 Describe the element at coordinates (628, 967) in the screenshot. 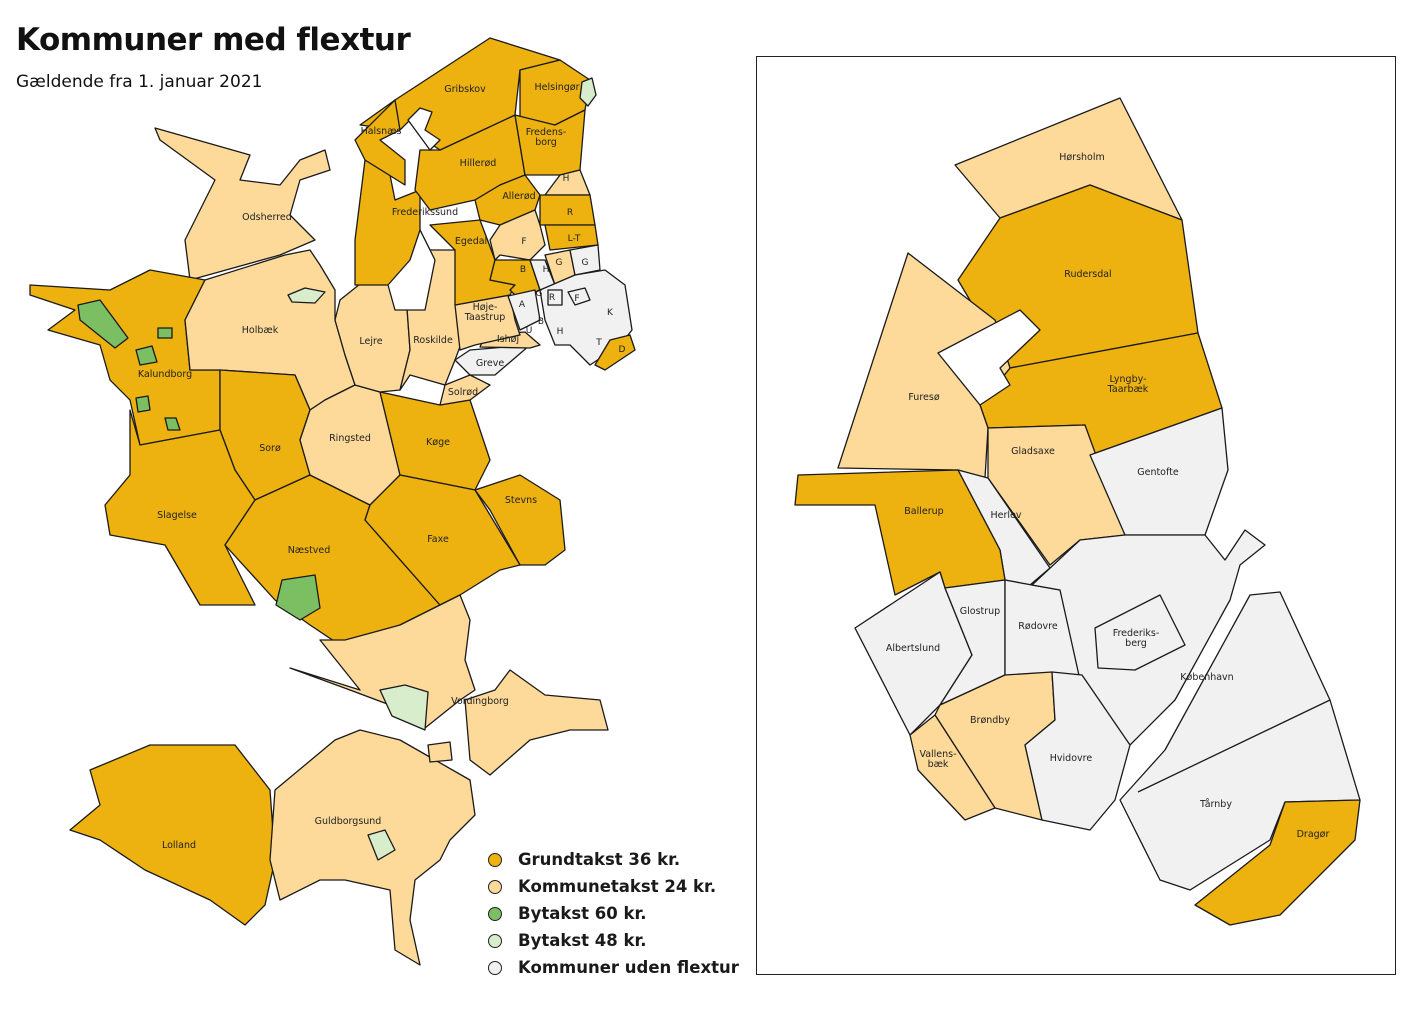

I see `legend-label: Kommuner uden flextur` at that location.